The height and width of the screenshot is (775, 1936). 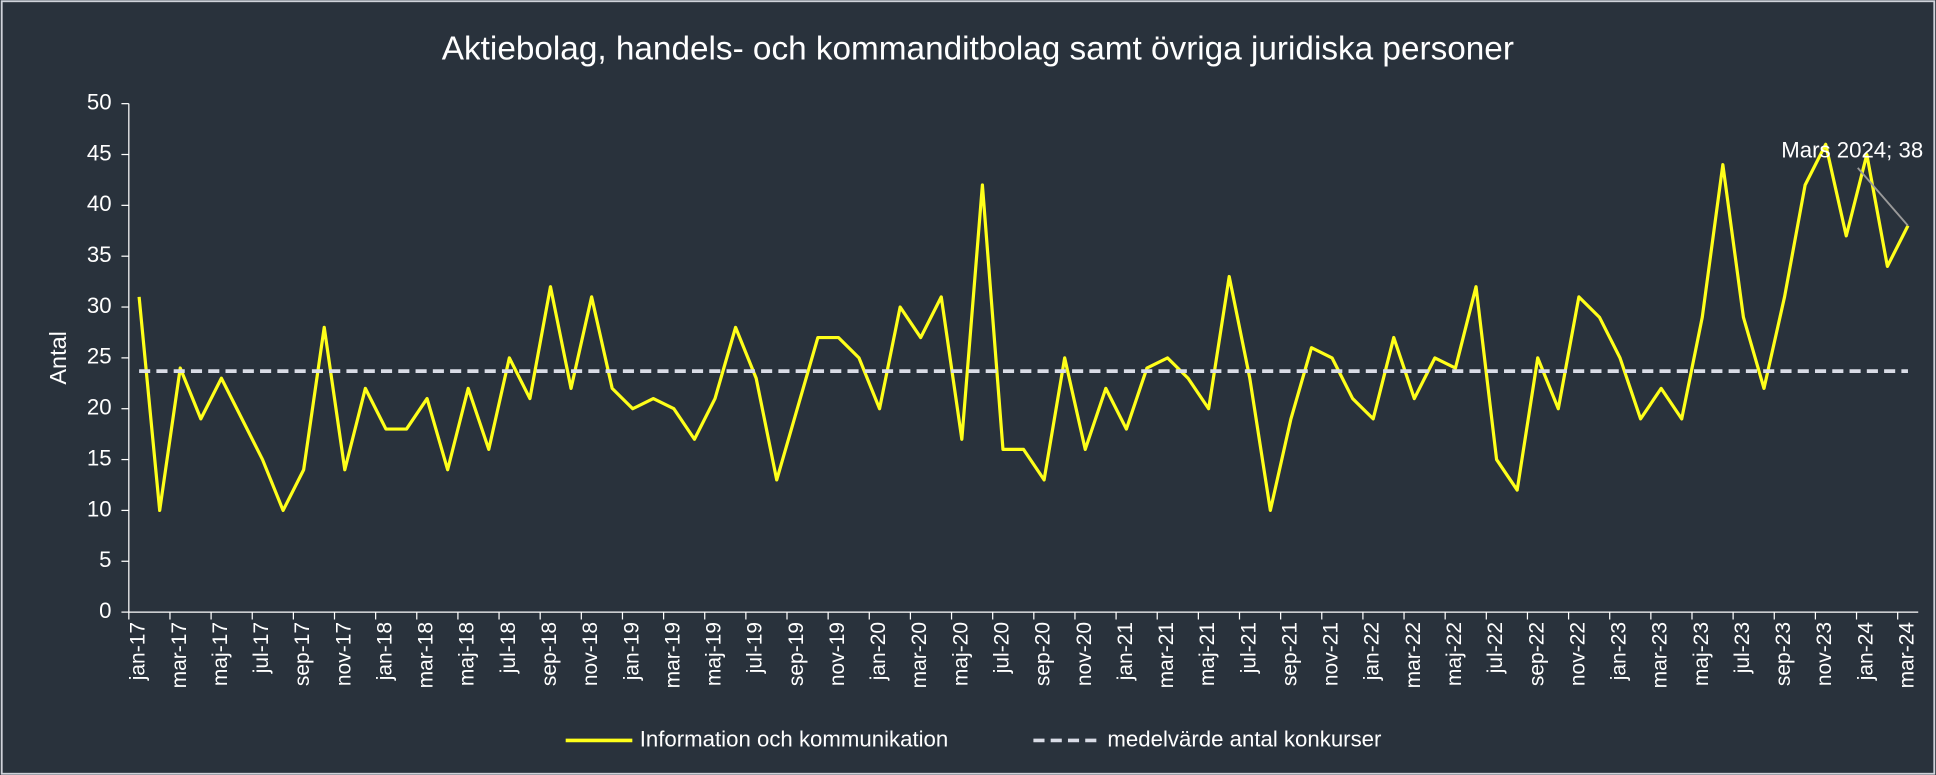 I want to click on x-tick-label: mar-24, so click(x=1907, y=655).